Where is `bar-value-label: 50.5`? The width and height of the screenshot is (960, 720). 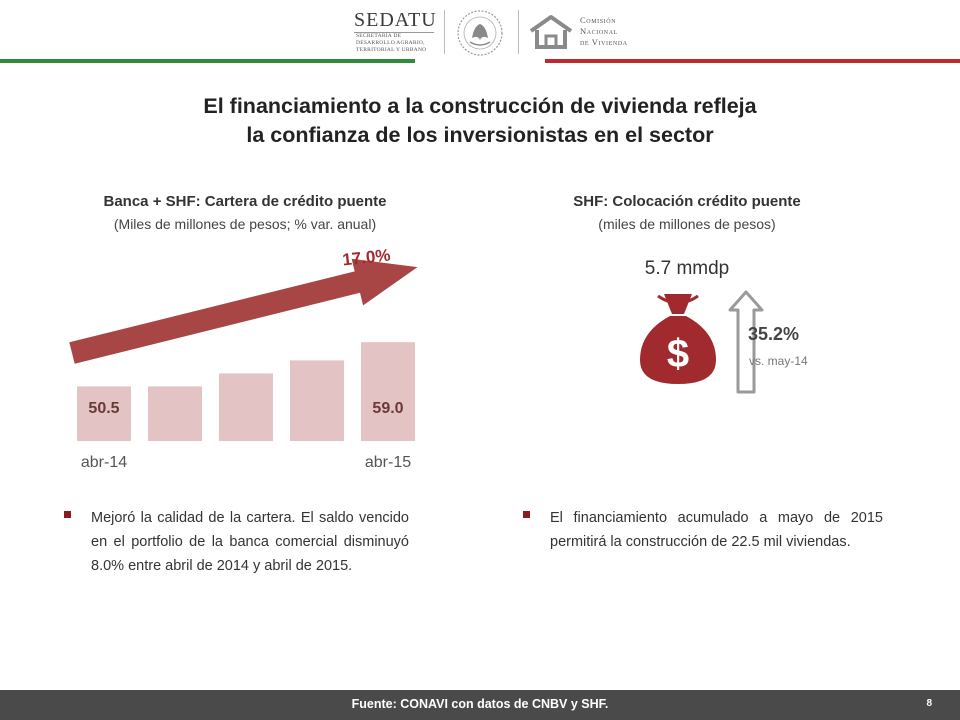 bar-value-label: 50.5 is located at coordinates (103, 408).